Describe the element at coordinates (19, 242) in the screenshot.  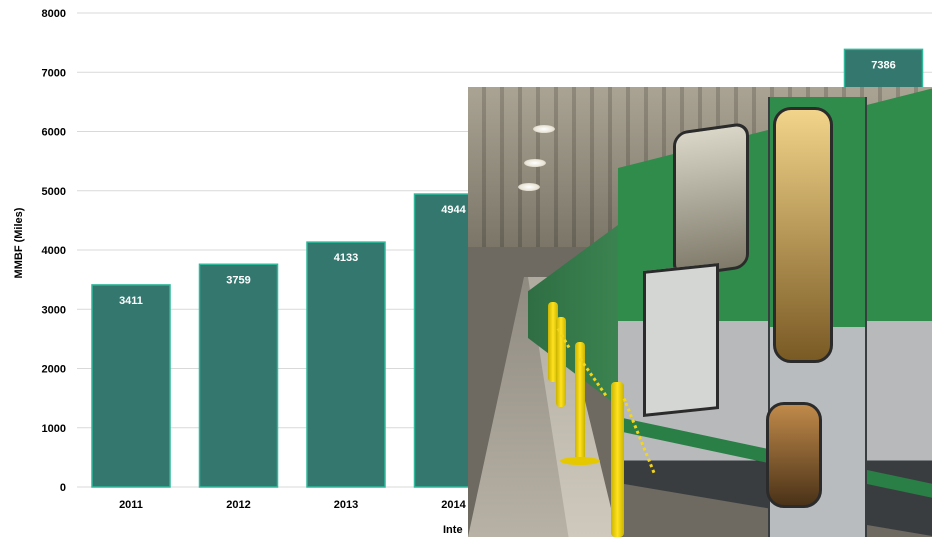
I see `y-axis-title: MMBF (Miles)` at that location.